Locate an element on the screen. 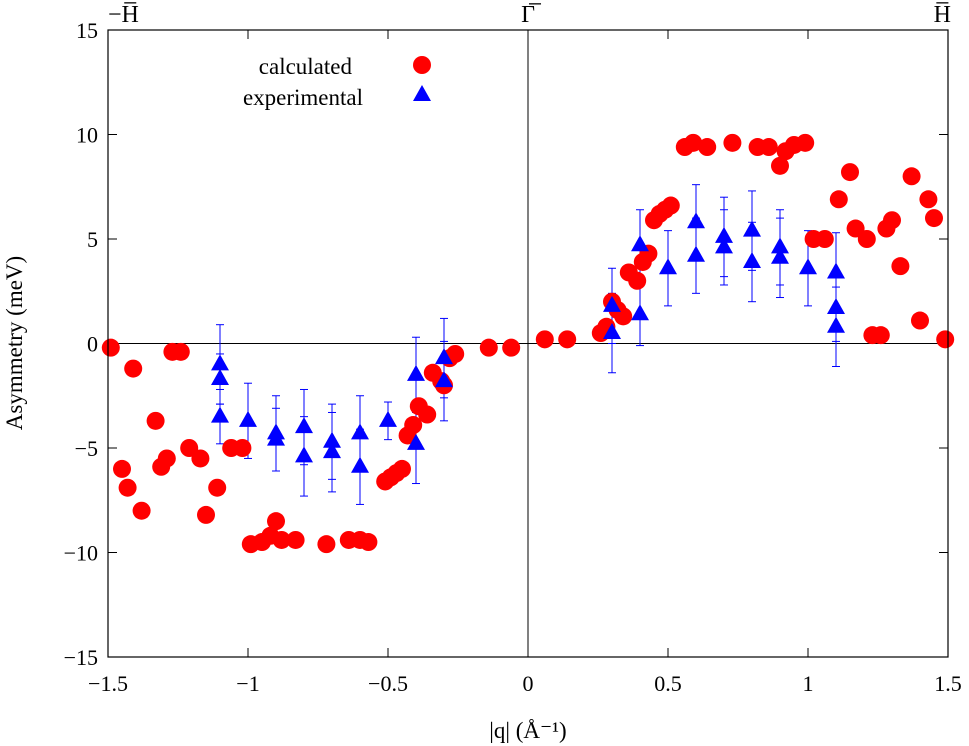  x-tick-label: −0.5 is located at coordinates (388, 683).